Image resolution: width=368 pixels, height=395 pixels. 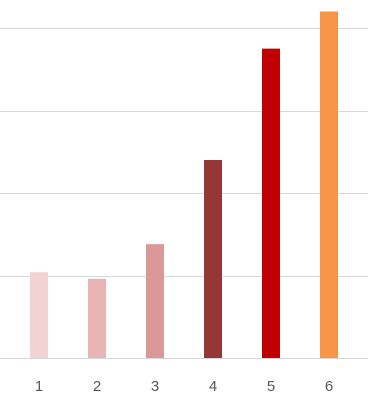 What do you see at coordinates (271, 386) in the screenshot?
I see `x-tick-label-5: 5` at bounding box center [271, 386].